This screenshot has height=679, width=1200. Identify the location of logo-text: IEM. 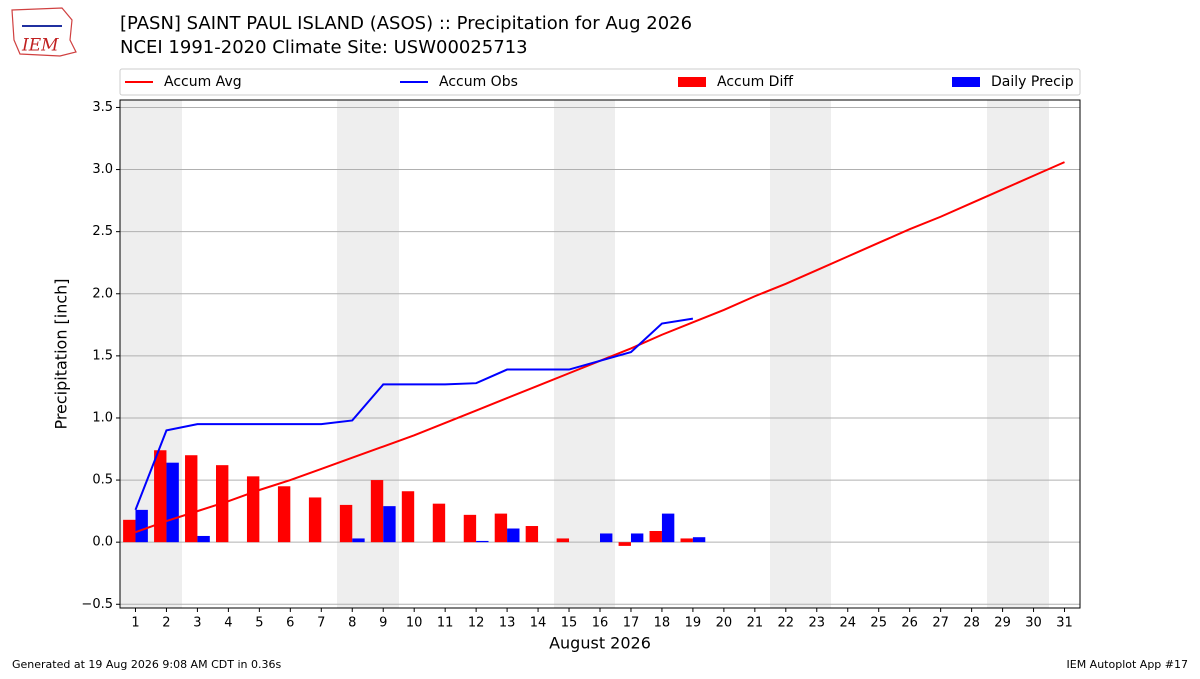
(40, 46).